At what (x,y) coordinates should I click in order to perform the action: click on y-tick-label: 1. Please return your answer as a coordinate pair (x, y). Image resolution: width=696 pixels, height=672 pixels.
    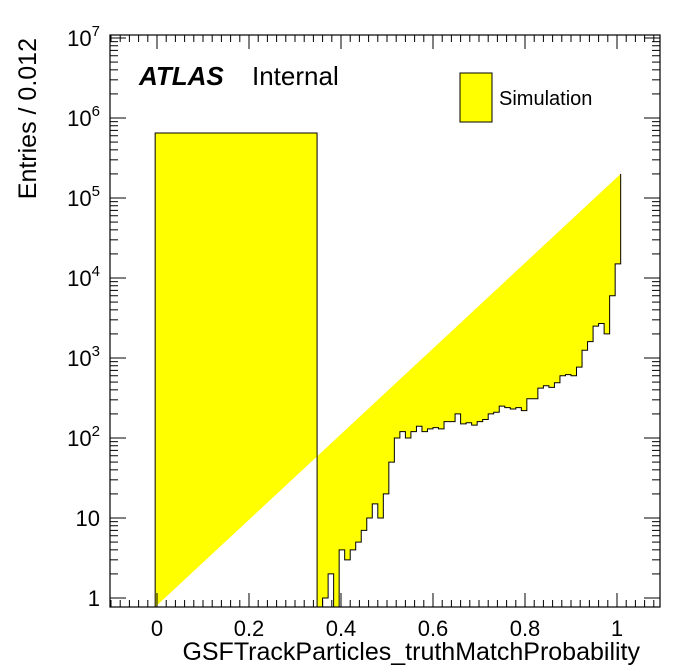
    Looking at the image, I should click on (94, 598).